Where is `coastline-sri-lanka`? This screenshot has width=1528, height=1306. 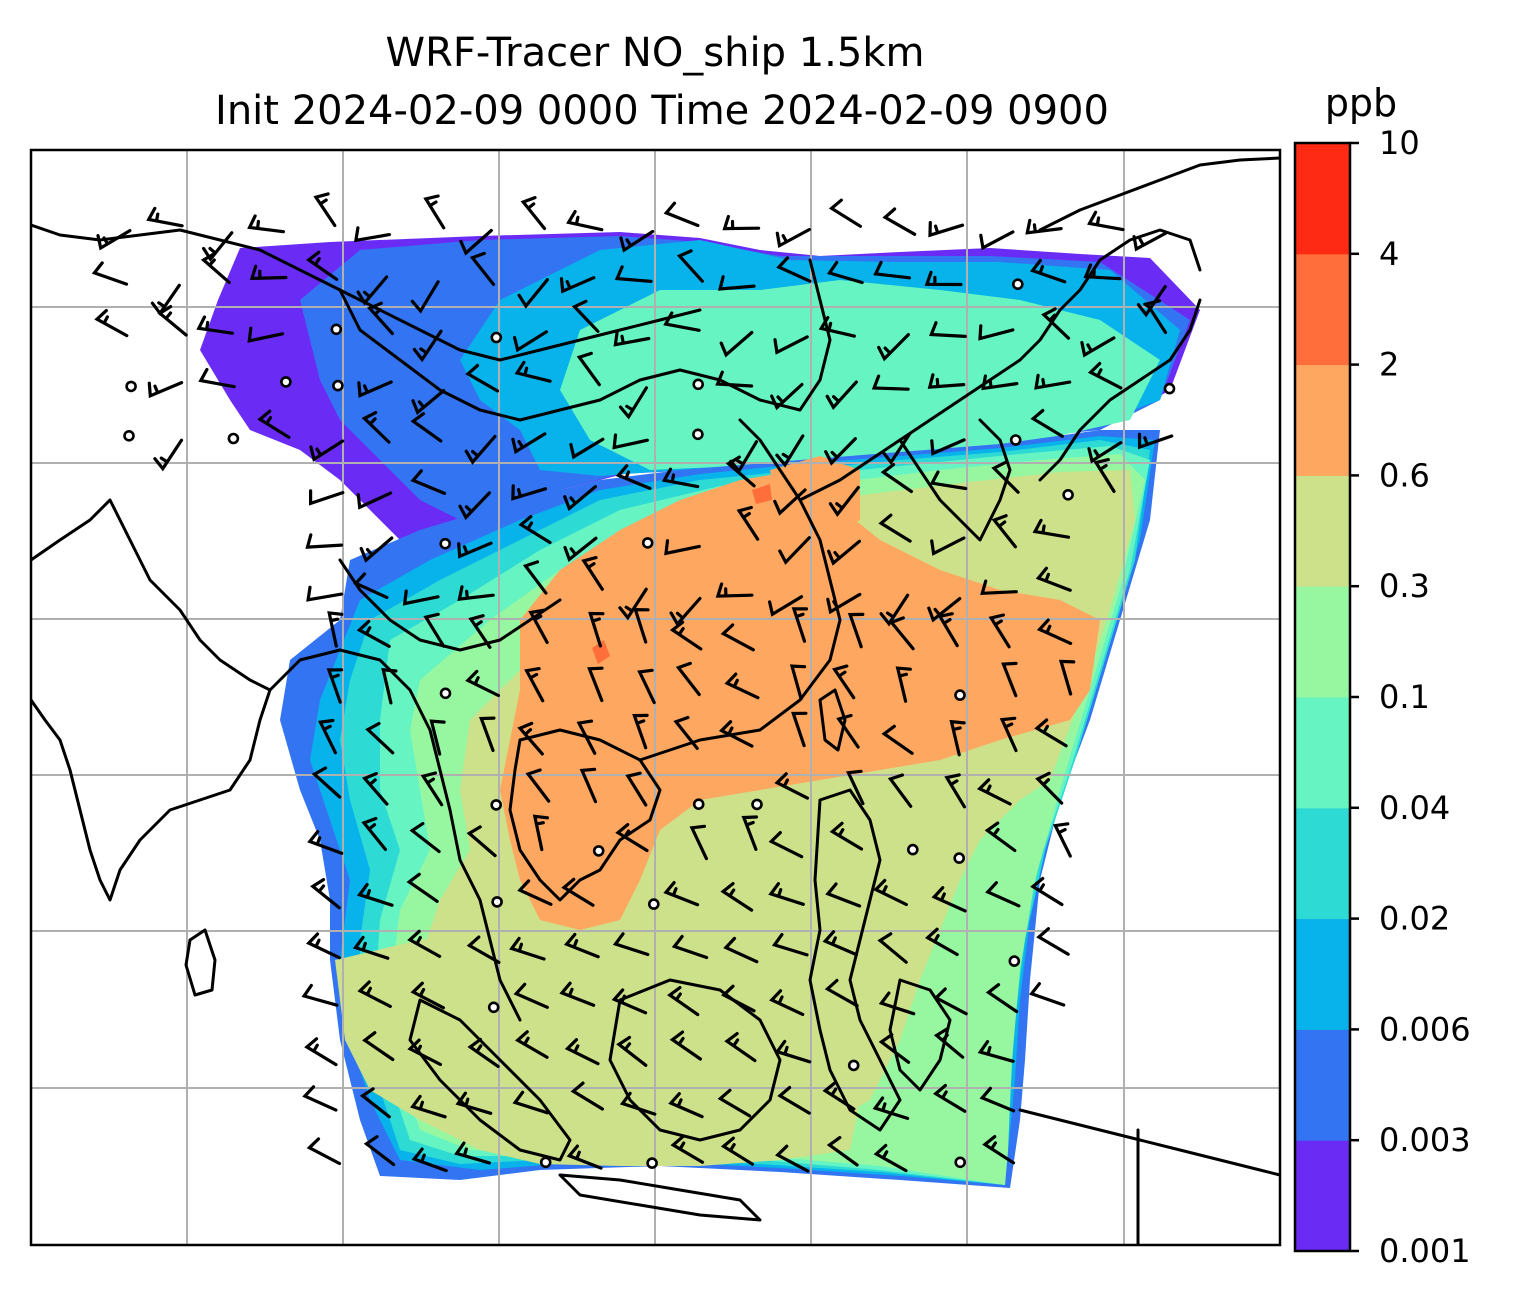
coastline-sri-lanka is located at coordinates (200, 962).